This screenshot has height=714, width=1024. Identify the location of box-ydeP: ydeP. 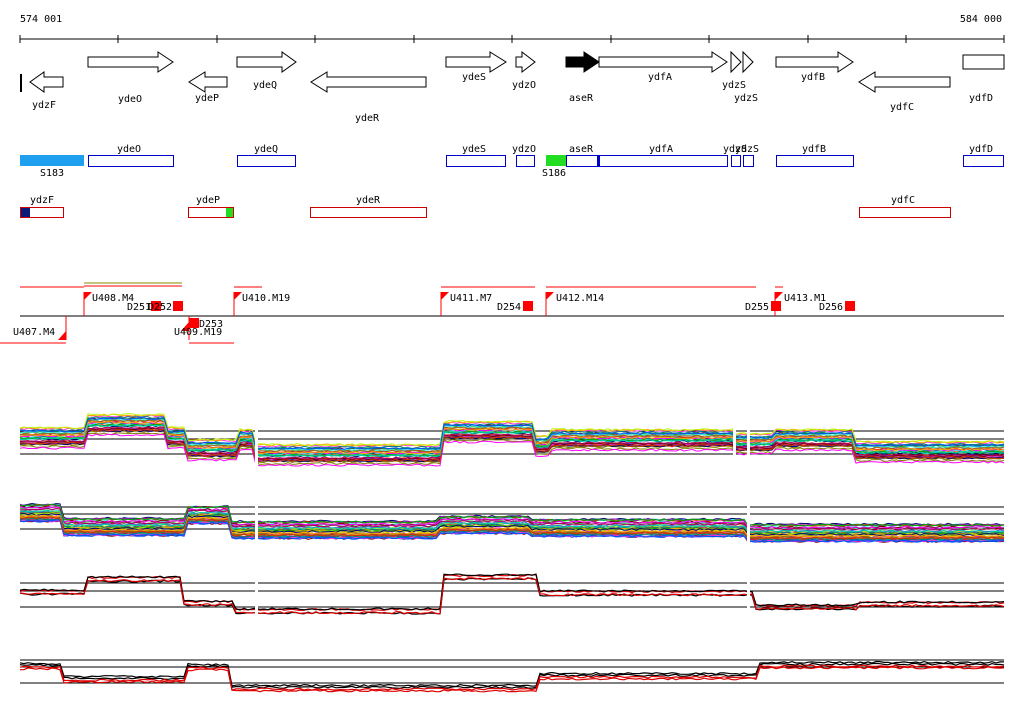
(211, 206).